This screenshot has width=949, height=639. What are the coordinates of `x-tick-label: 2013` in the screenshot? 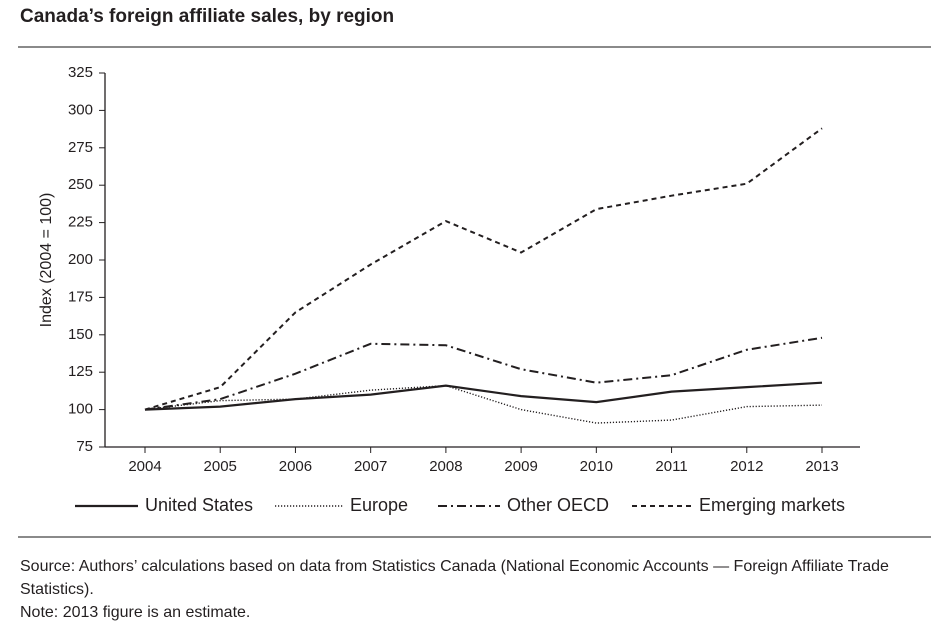 It's located at (821, 466).